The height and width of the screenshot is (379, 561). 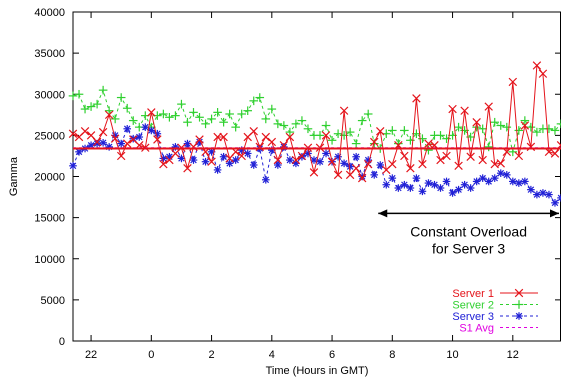 What do you see at coordinates (473, 294) in the screenshot?
I see `legend-label: Server 1` at bounding box center [473, 294].